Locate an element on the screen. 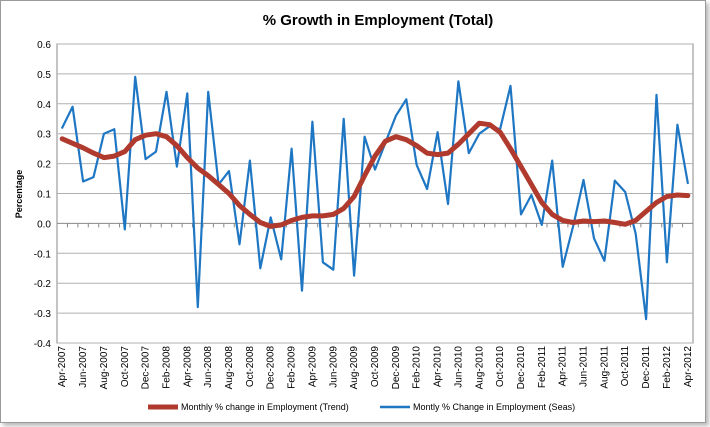  x-tick-label: Dec-2008 is located at coordinates (271, 368).